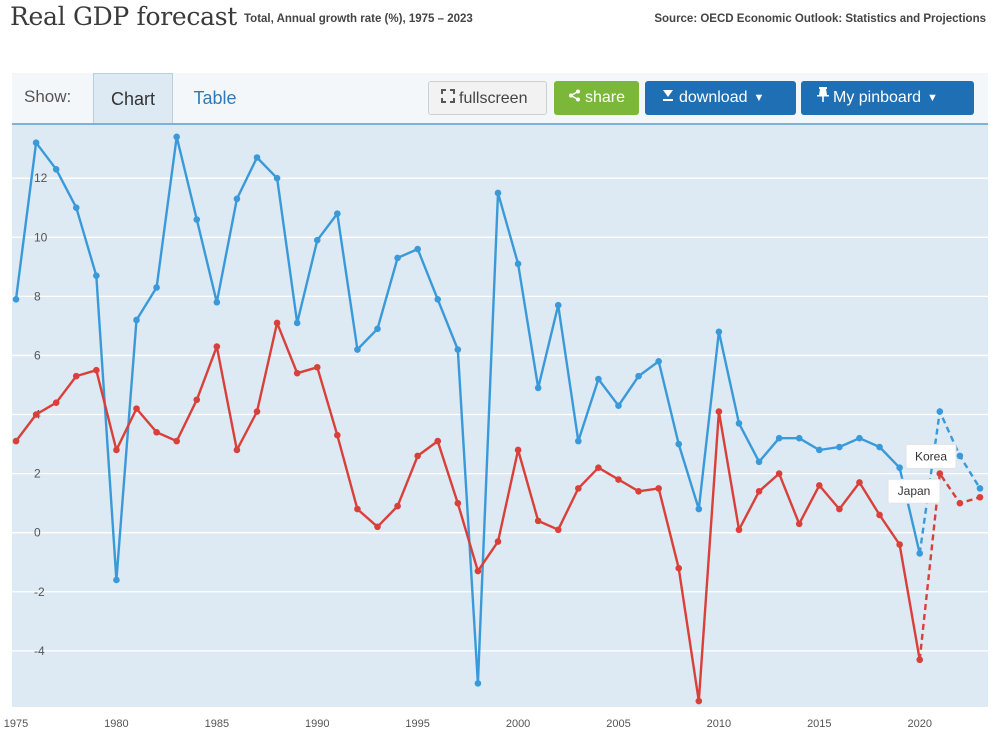 This screenshot has width=995, height=744. I want to click on download-icon, so click(668, 98).